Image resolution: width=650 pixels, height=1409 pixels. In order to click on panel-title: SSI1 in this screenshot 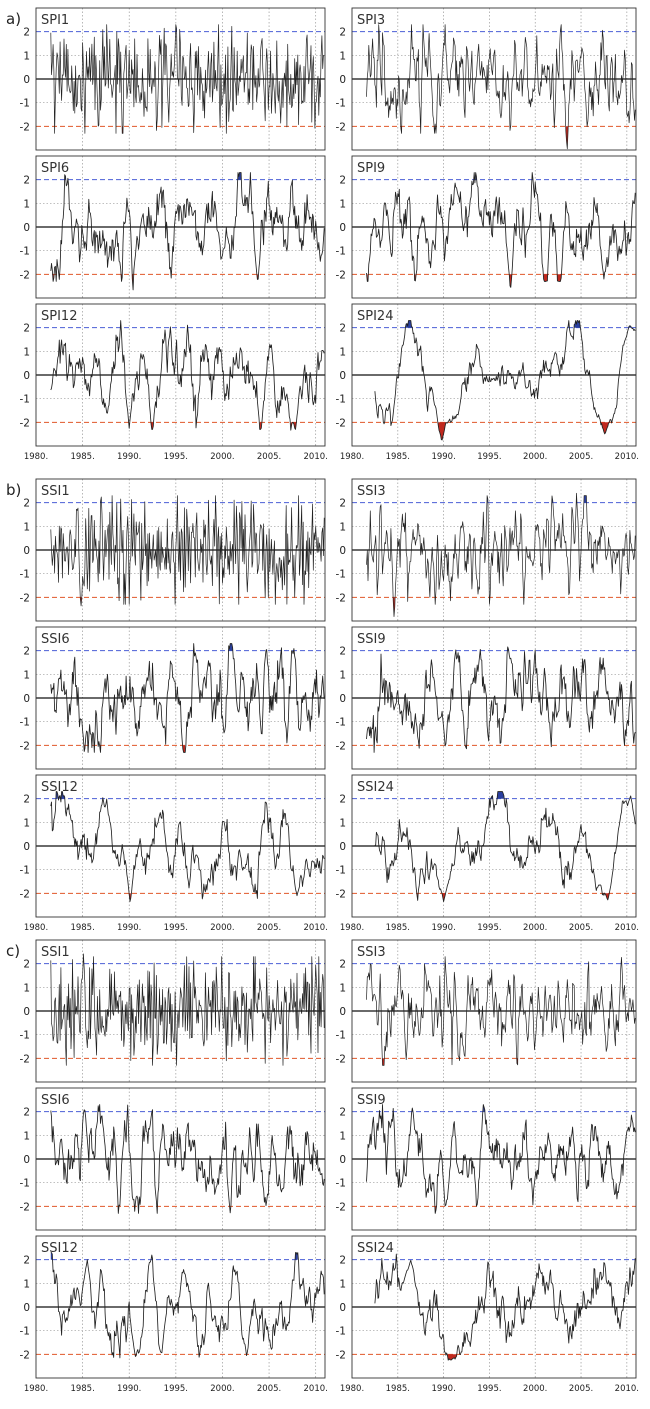, I will do `click(55, 491)`.